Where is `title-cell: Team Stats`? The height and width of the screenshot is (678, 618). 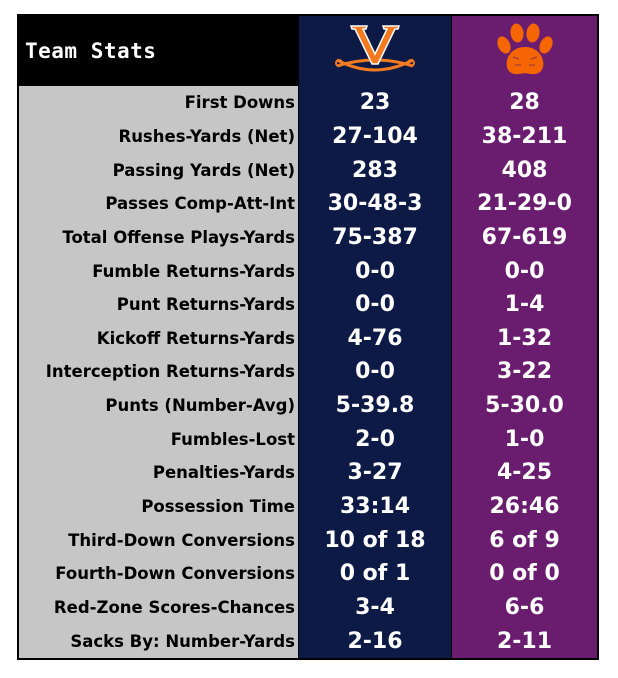 title-cell: Team Stats is located at coordinates (158, 51).